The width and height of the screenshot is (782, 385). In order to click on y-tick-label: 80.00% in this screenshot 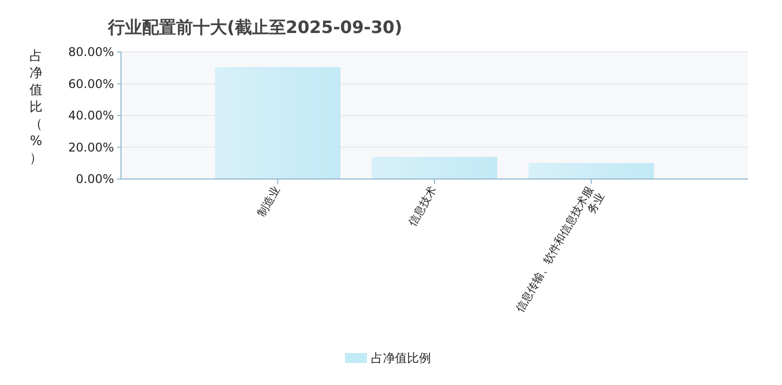, I will do `click(91, 52)`.